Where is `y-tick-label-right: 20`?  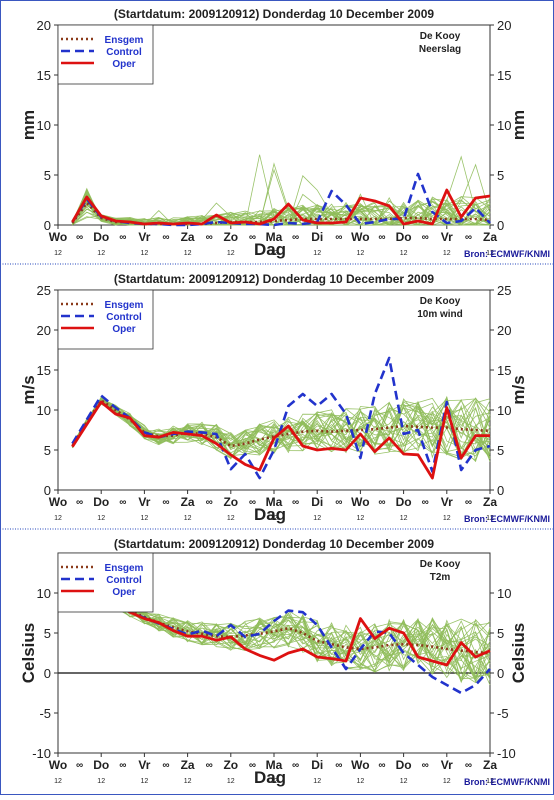
y-tick-label-right: 20 is located at coordinates (504, 330).